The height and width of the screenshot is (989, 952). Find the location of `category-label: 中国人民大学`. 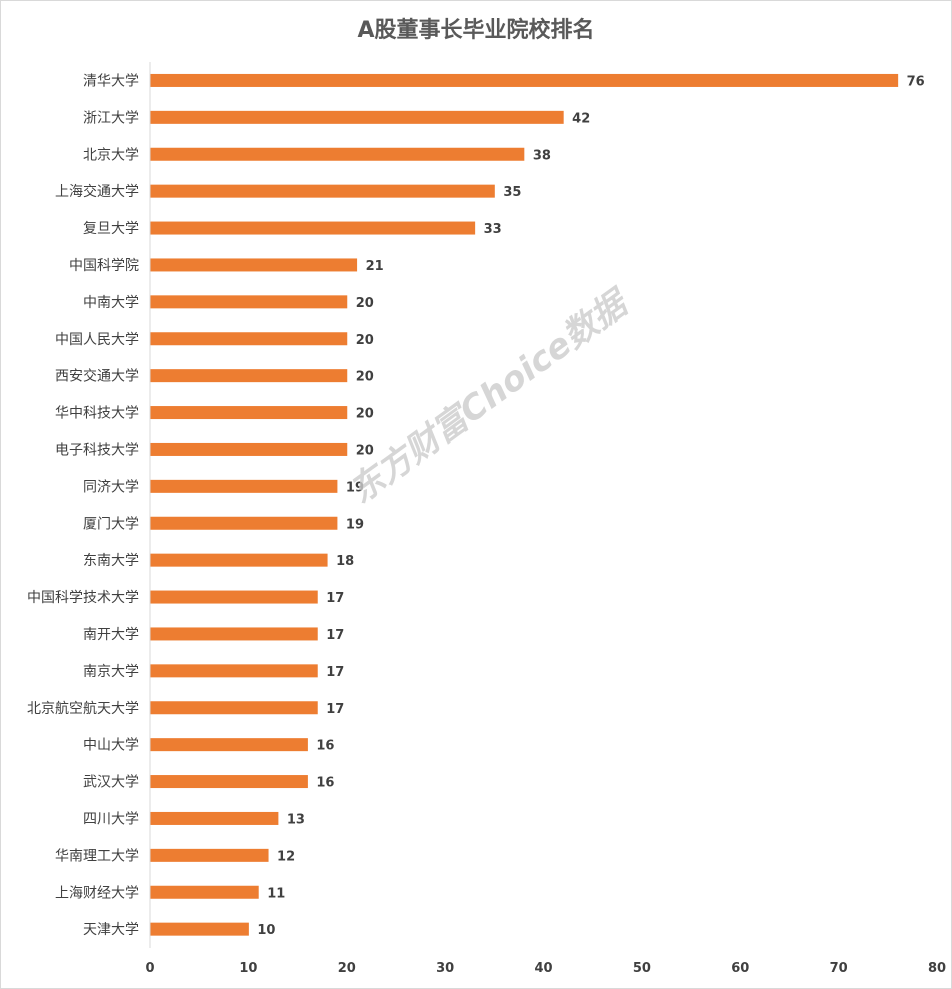

category-label: 中国人民大学 is located at coordinates (97, 340).